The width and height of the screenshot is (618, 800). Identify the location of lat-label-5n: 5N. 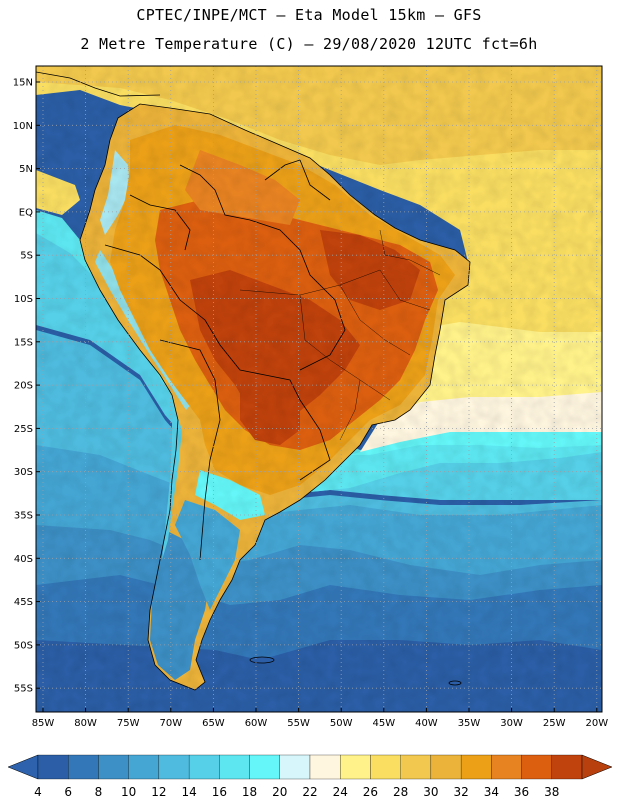
(26, 169).